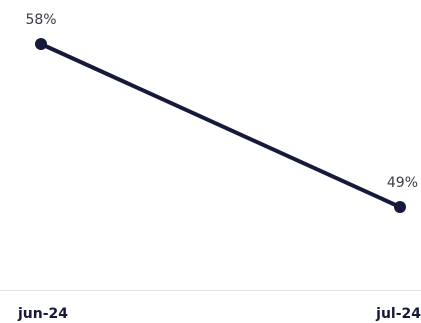 This screenshot has width=421, height=323. Describe the element at coordinates (402, 183) in the screenshot. I see `data-label: 49%` at that location.